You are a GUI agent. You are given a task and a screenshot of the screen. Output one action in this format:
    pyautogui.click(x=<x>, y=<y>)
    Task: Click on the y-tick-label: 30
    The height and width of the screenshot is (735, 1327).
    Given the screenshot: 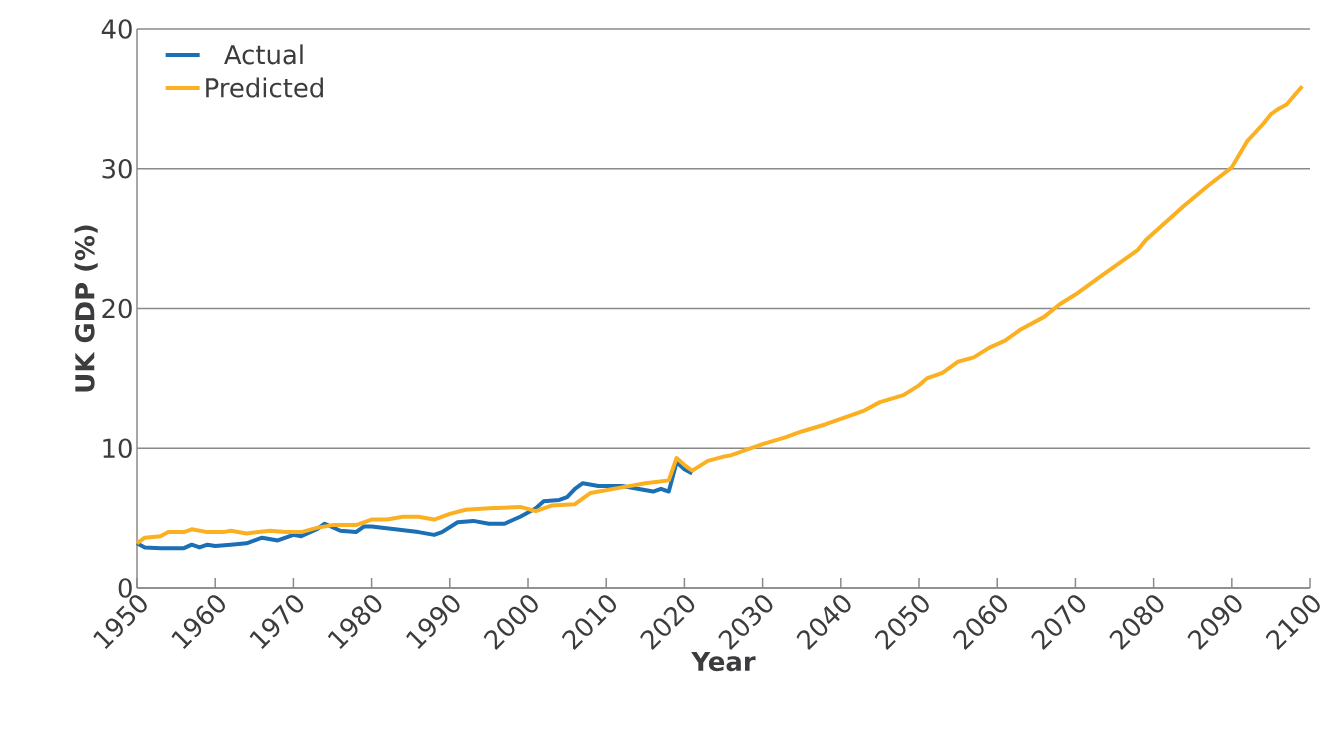 What is the action you would take?
    pyautogui.click(x=117, y=168)
    